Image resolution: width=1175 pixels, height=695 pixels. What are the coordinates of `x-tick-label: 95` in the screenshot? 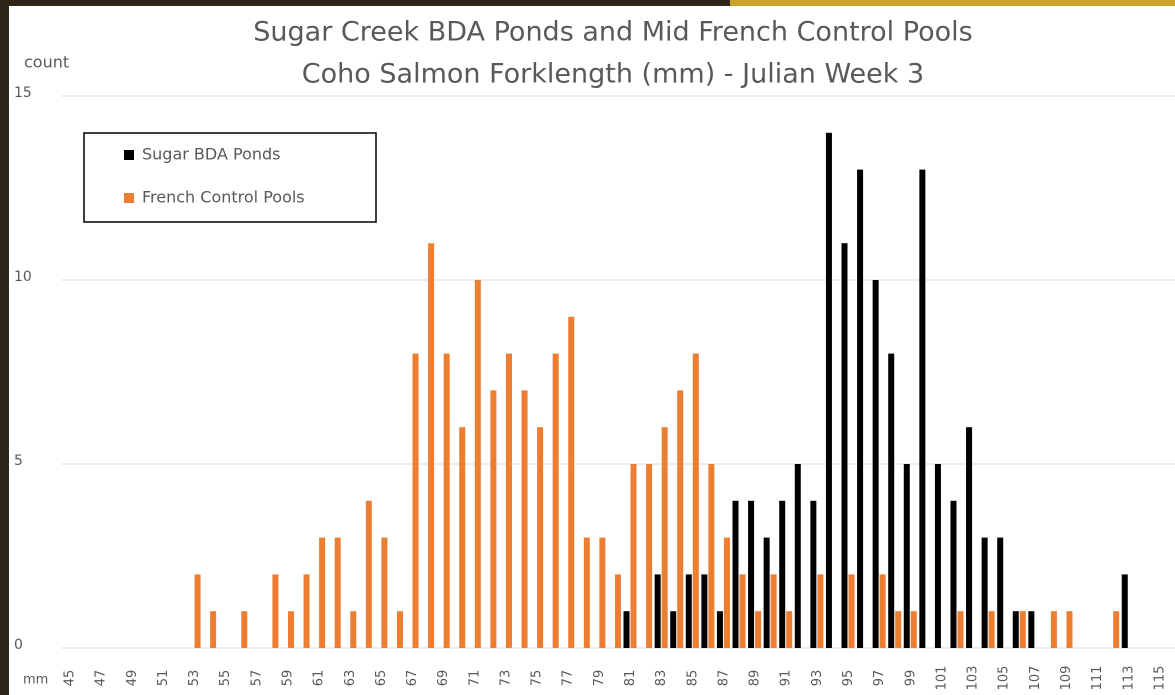 It's located at (848, 678).